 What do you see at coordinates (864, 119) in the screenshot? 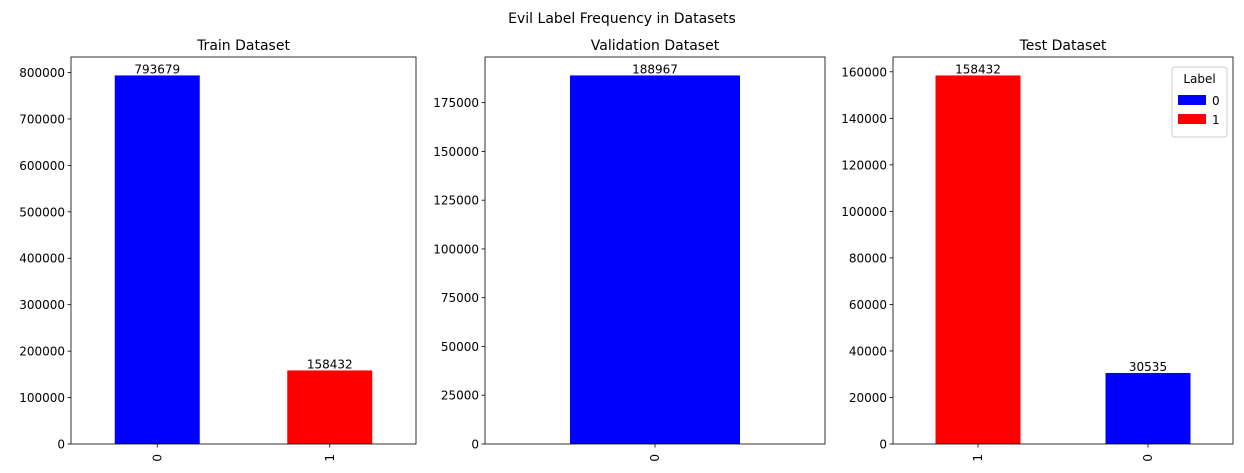
I see `y-tick-label: 140000` at bounding box center [864, 119].